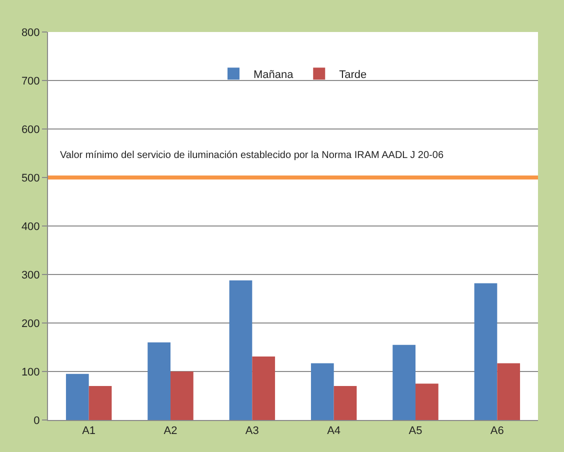  I want to click on x-tick-label: A2, so click(171, 431).